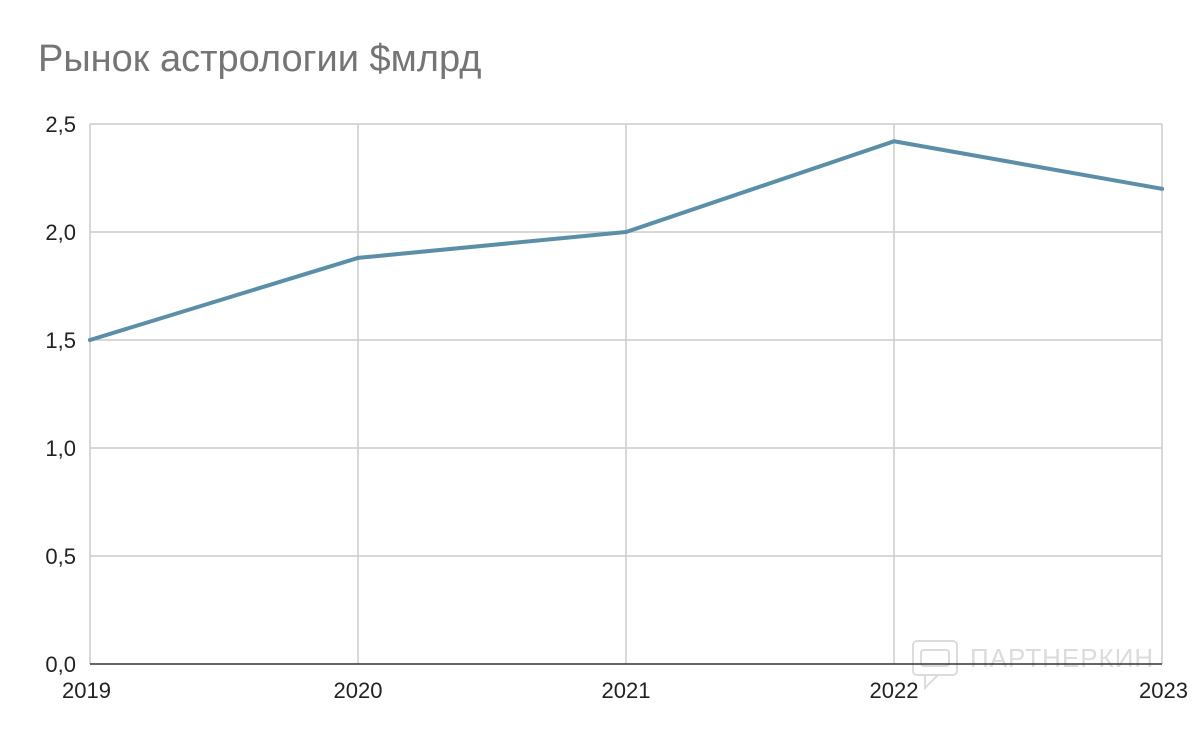 The image size is (1200, 742). What do you see at coordinates (260, 59) in the screenshot?
I see `chart-title: Рынок астрологии $млрд` at bounding box center [260, 59].